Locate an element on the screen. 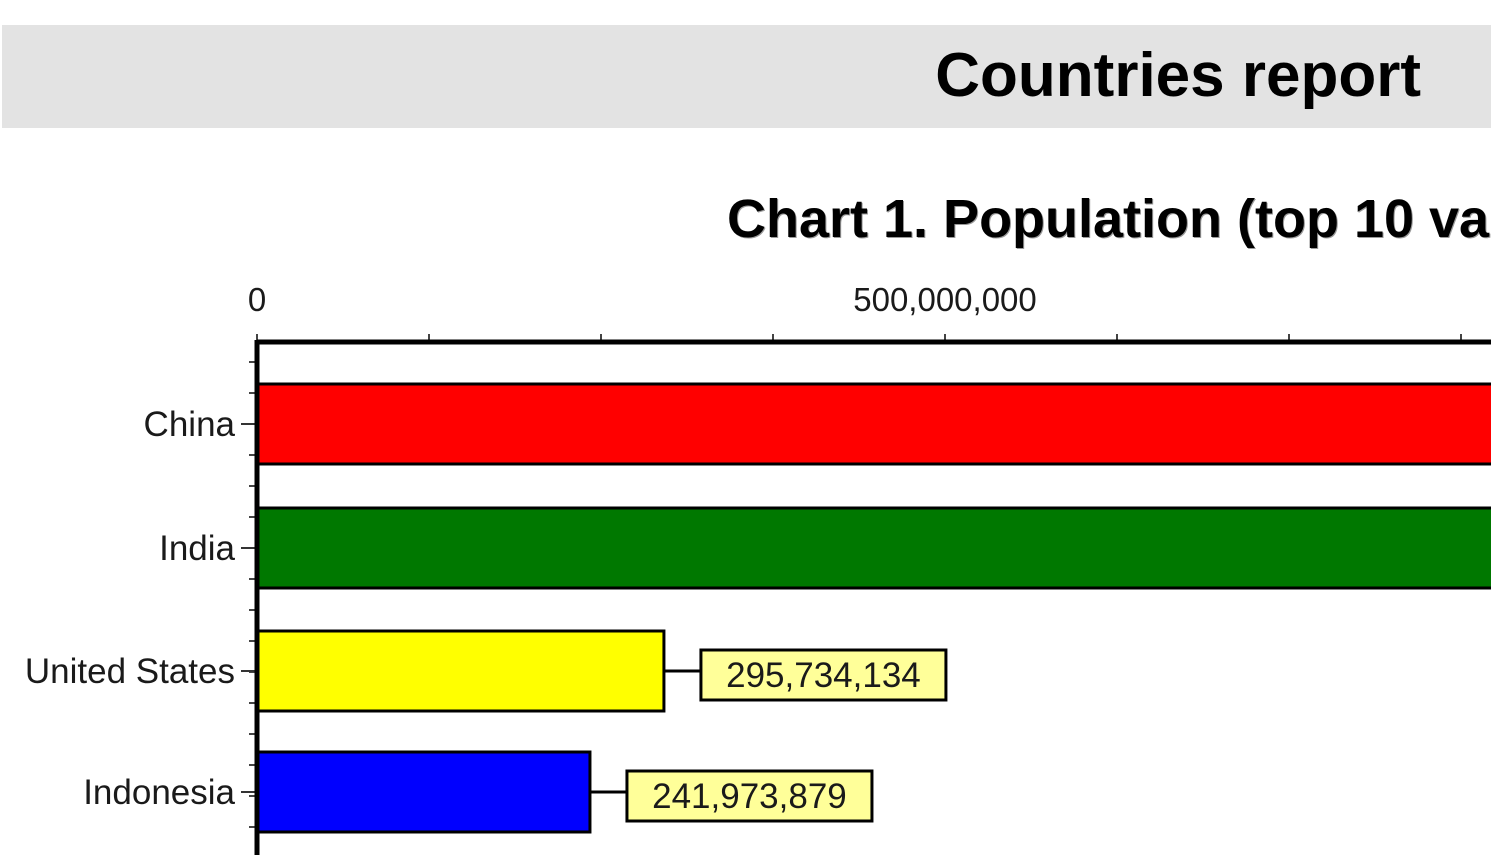  x-tick-label: 500,000,000 is located at coordinates (945, 299).